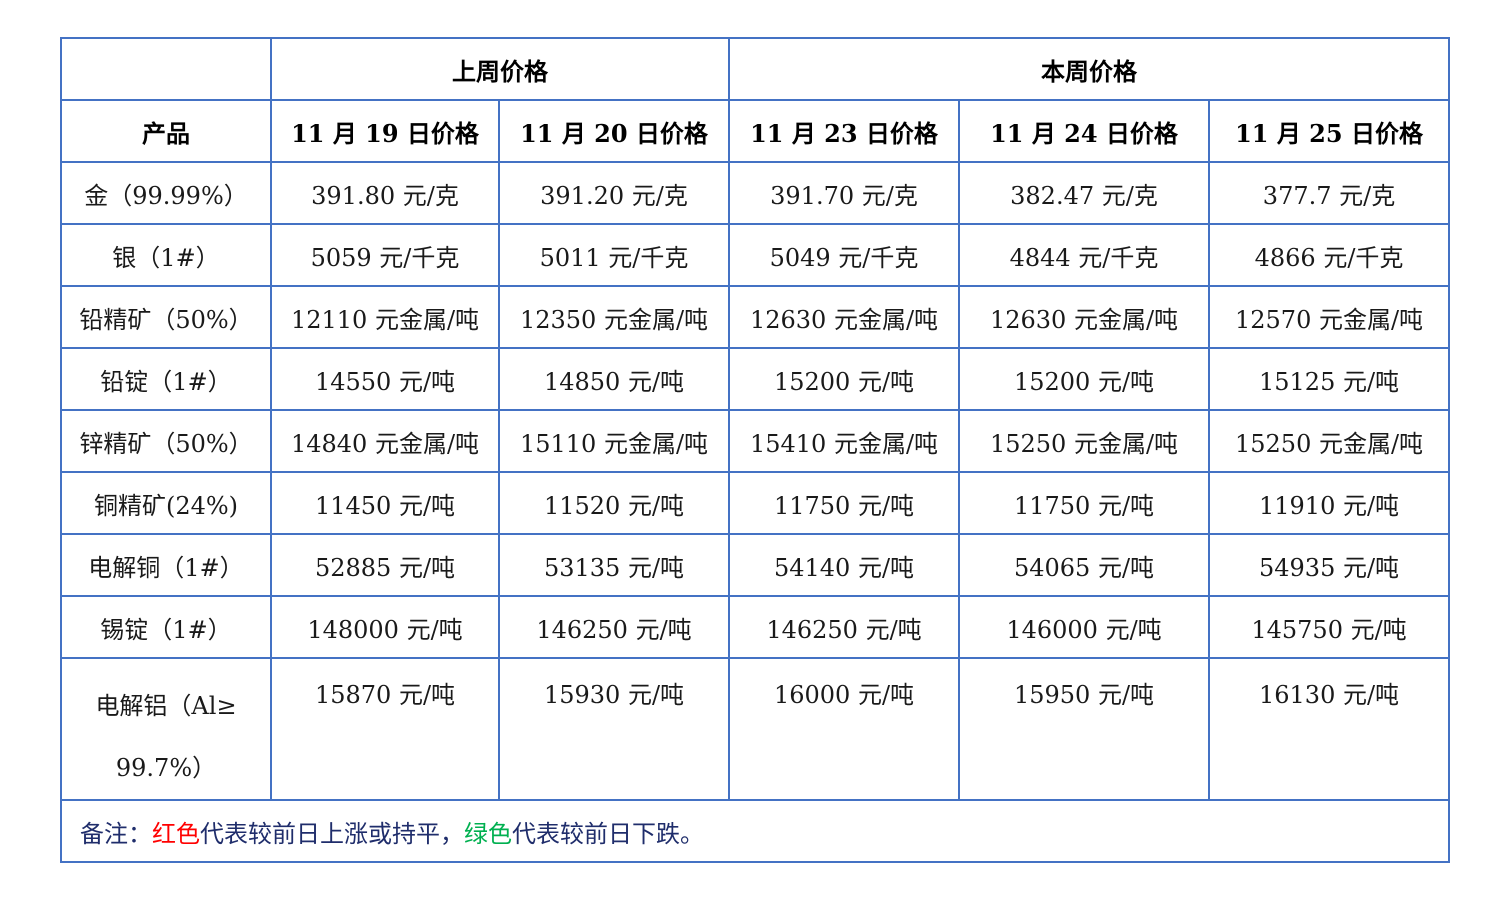 The image size is (1502, 914). Describe the element at coordinates (166, 379) in the screenshot. I see `product-name: 铅锭（1#）` at that location.